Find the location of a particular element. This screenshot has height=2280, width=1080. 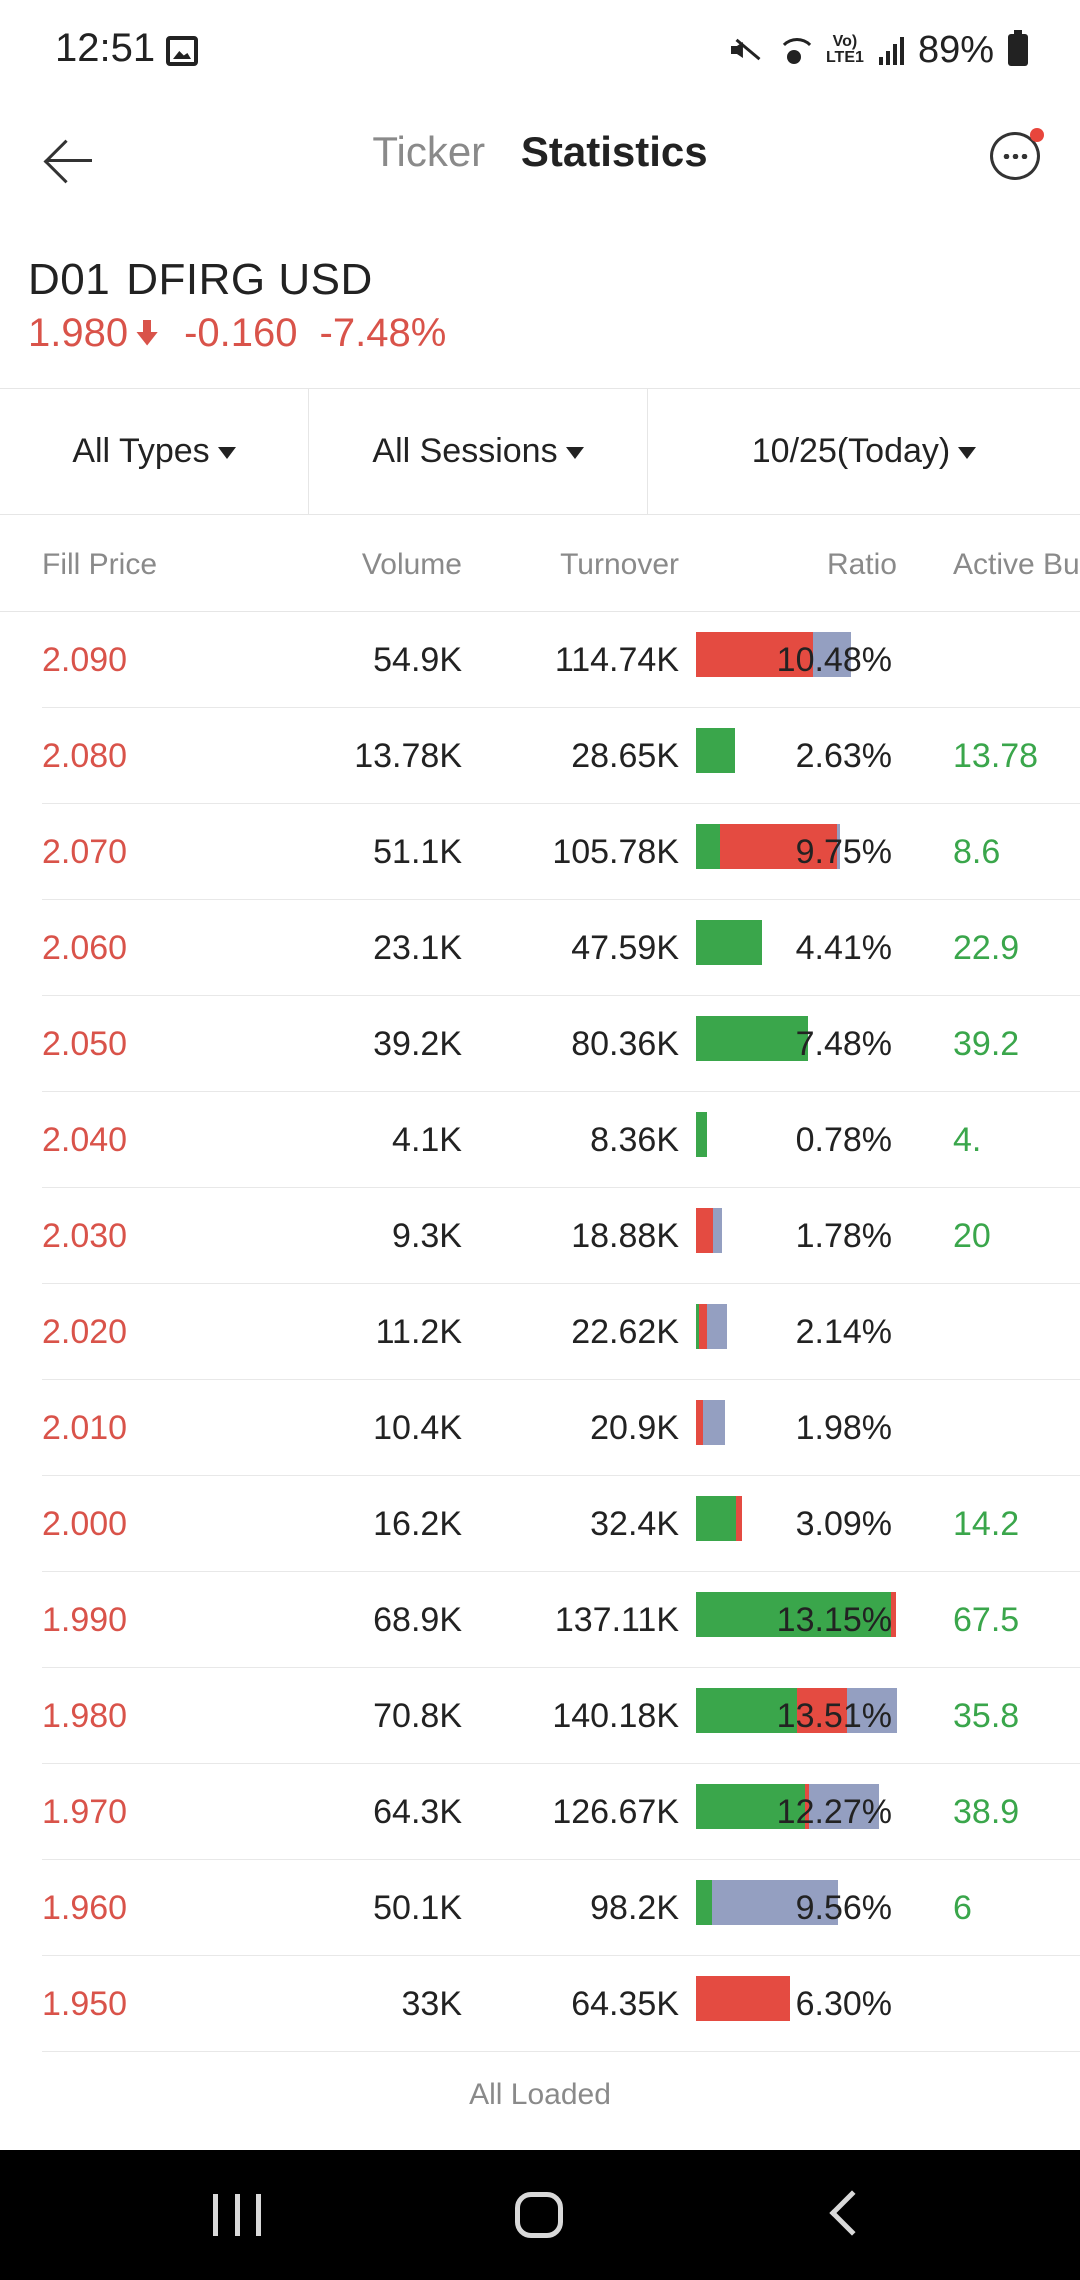

system-nav-bar is located at coordinates (540, 2215).